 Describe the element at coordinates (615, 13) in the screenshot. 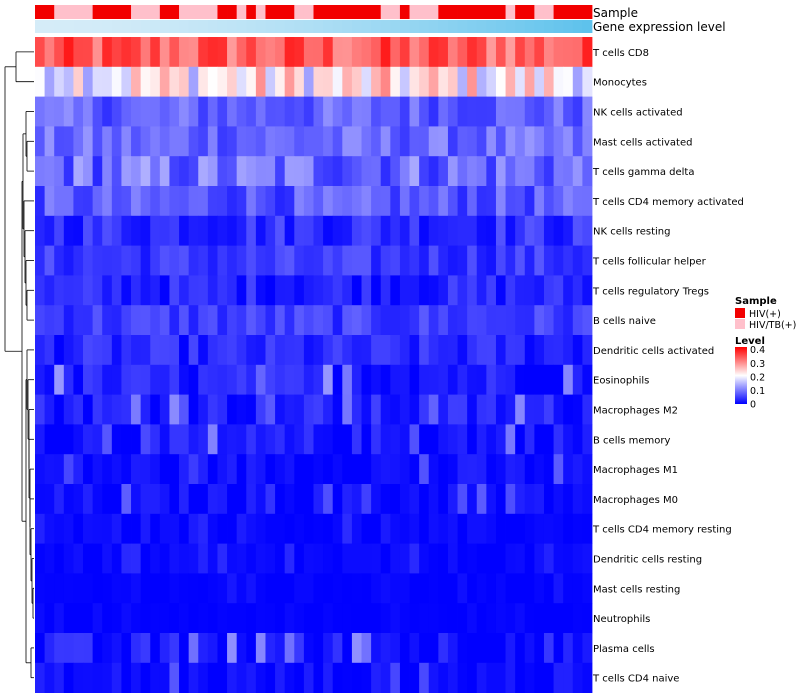

I see `sample-track-label: Sample` at that location.